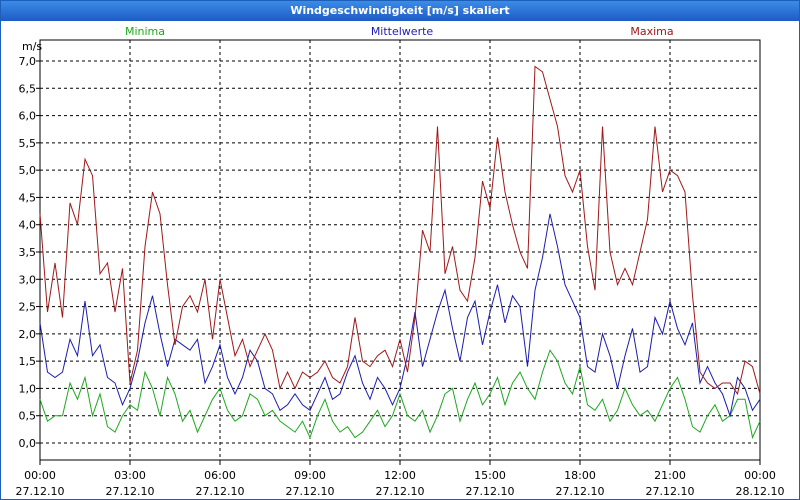  Describe the element at coordinates (28, 279) in the screenshot. I see `y-tick-label: 3,0` at that location.